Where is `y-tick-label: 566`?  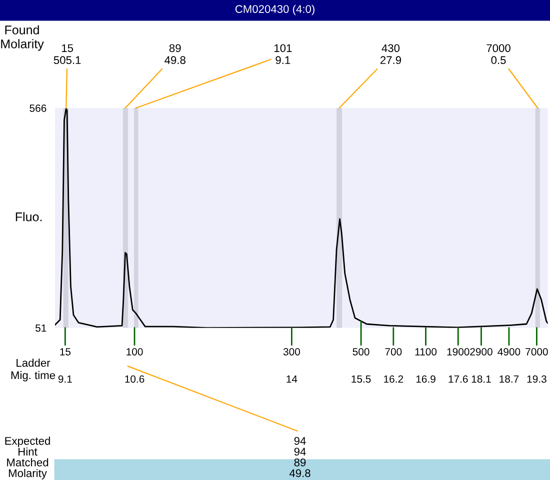
y-tick-label: 566 is located at coordinates (38, 108).